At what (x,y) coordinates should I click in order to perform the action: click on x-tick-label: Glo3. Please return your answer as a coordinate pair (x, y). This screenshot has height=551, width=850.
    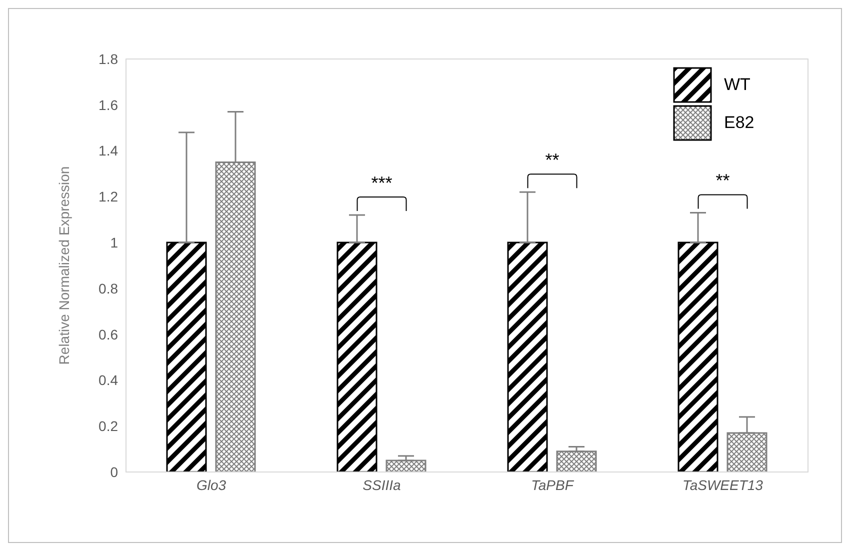
    Looking at the image, I should click on (211, 484).